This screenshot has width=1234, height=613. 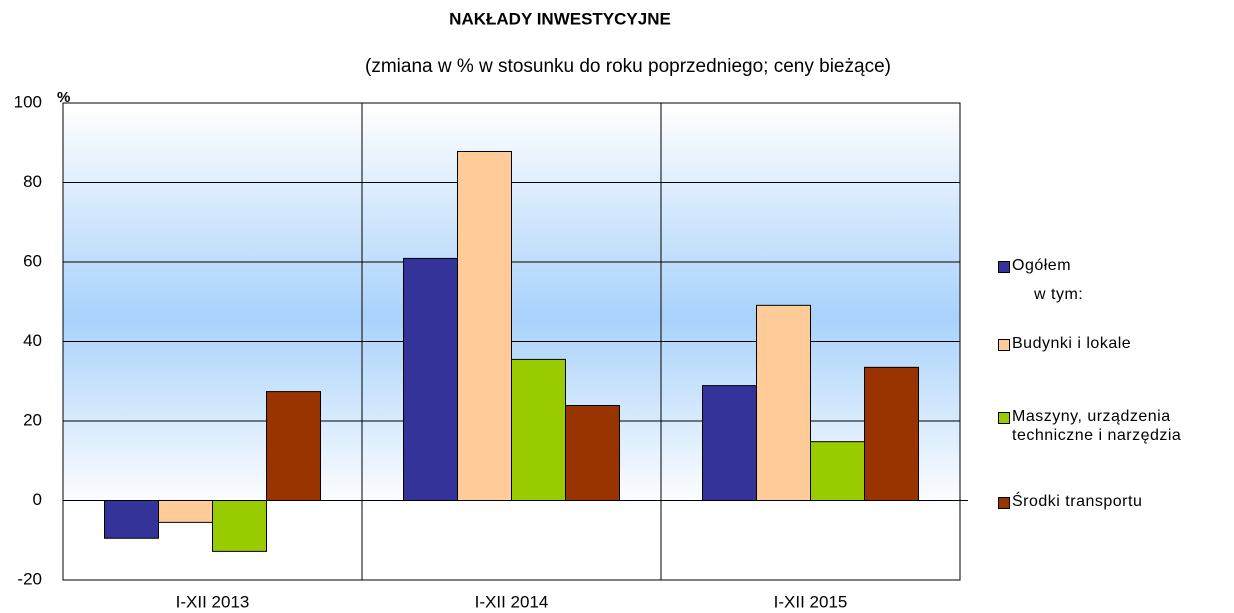 What do you see at coordinates (1077, 501) in the screenshot?
I see `legend-label: Środki transportu` at bounding box center [1077, 501].